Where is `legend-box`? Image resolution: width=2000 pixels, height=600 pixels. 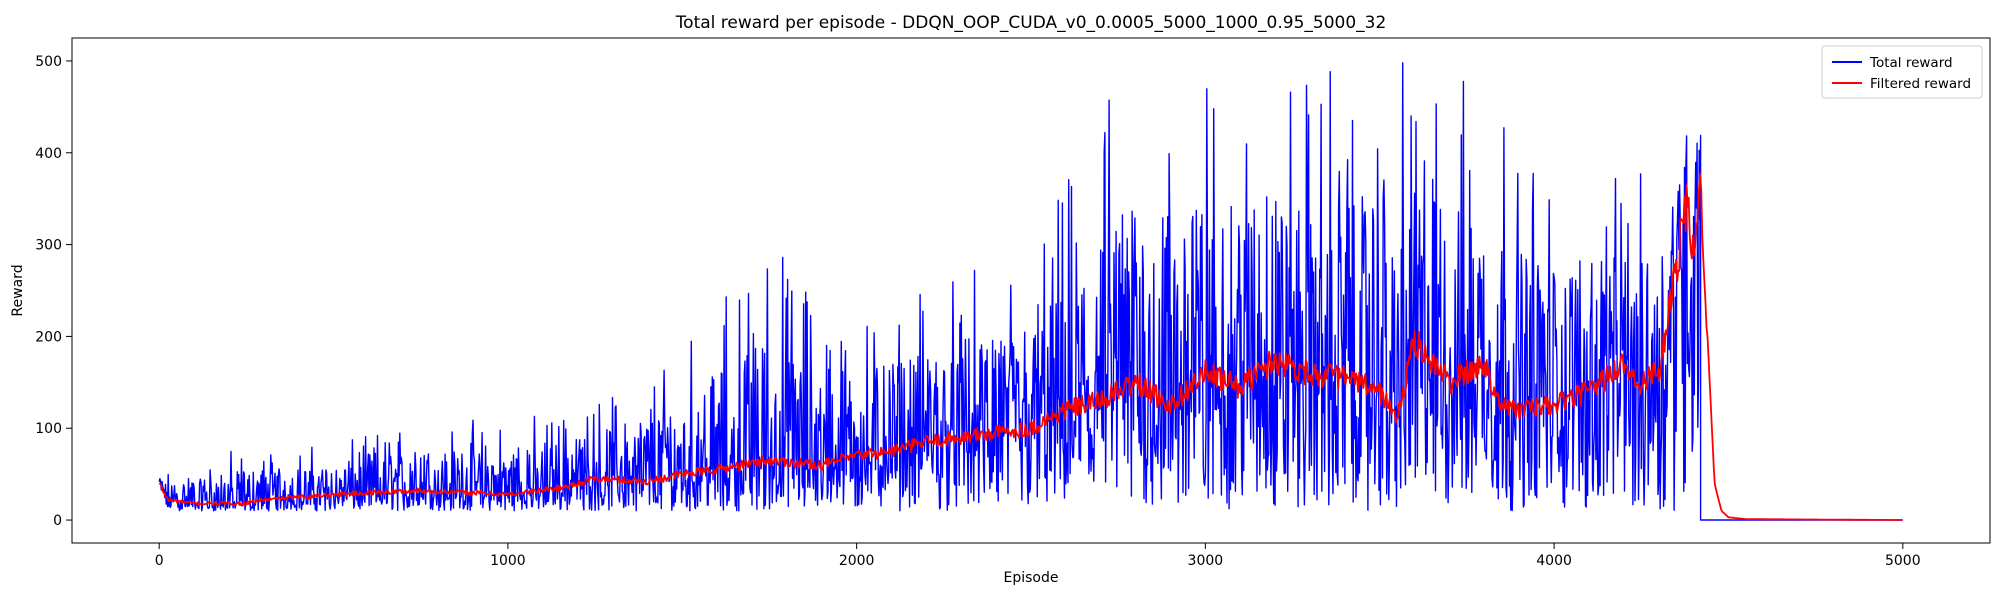
legend-box is located at coordinates (1902, 72).